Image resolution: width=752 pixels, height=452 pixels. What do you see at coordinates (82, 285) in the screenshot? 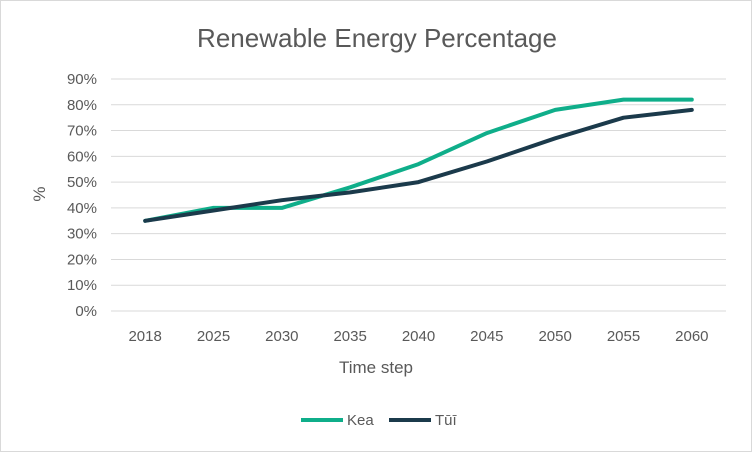
I see `y-tick-label: 10%` at bounding box center [82, 285].